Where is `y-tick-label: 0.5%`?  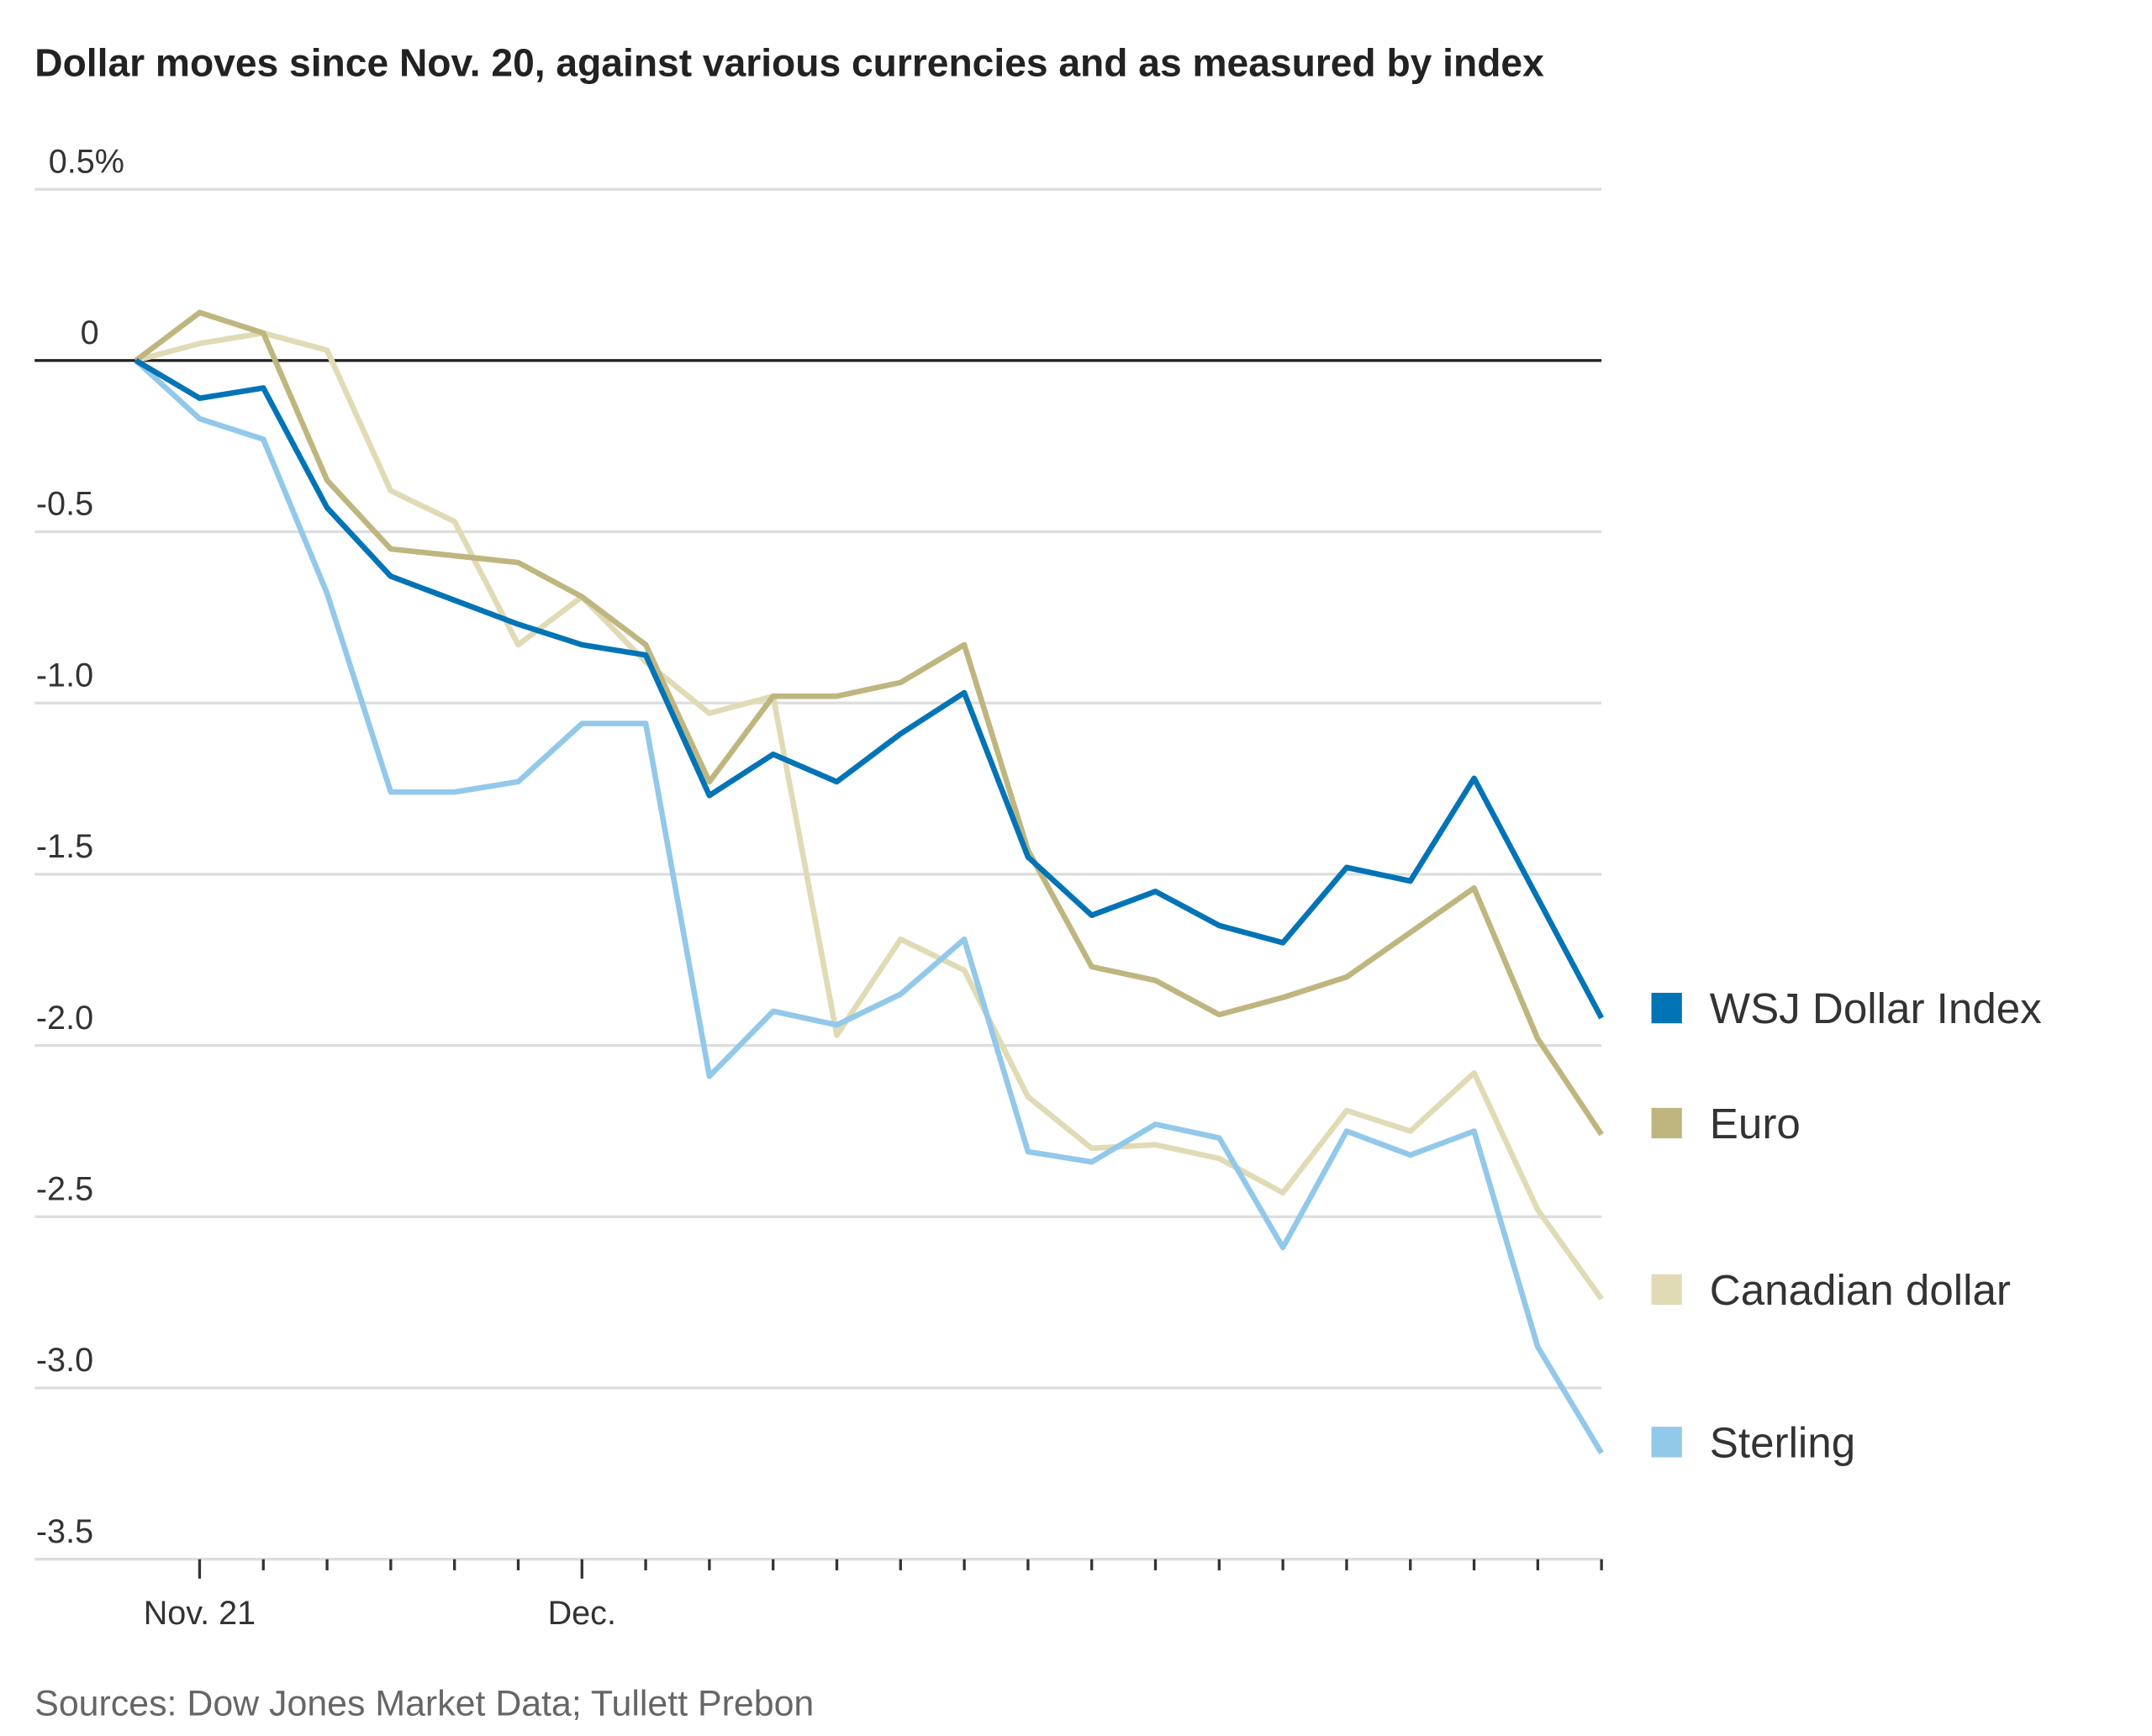 y-tick-label: 0.5% is located at coordinates (86, 161).